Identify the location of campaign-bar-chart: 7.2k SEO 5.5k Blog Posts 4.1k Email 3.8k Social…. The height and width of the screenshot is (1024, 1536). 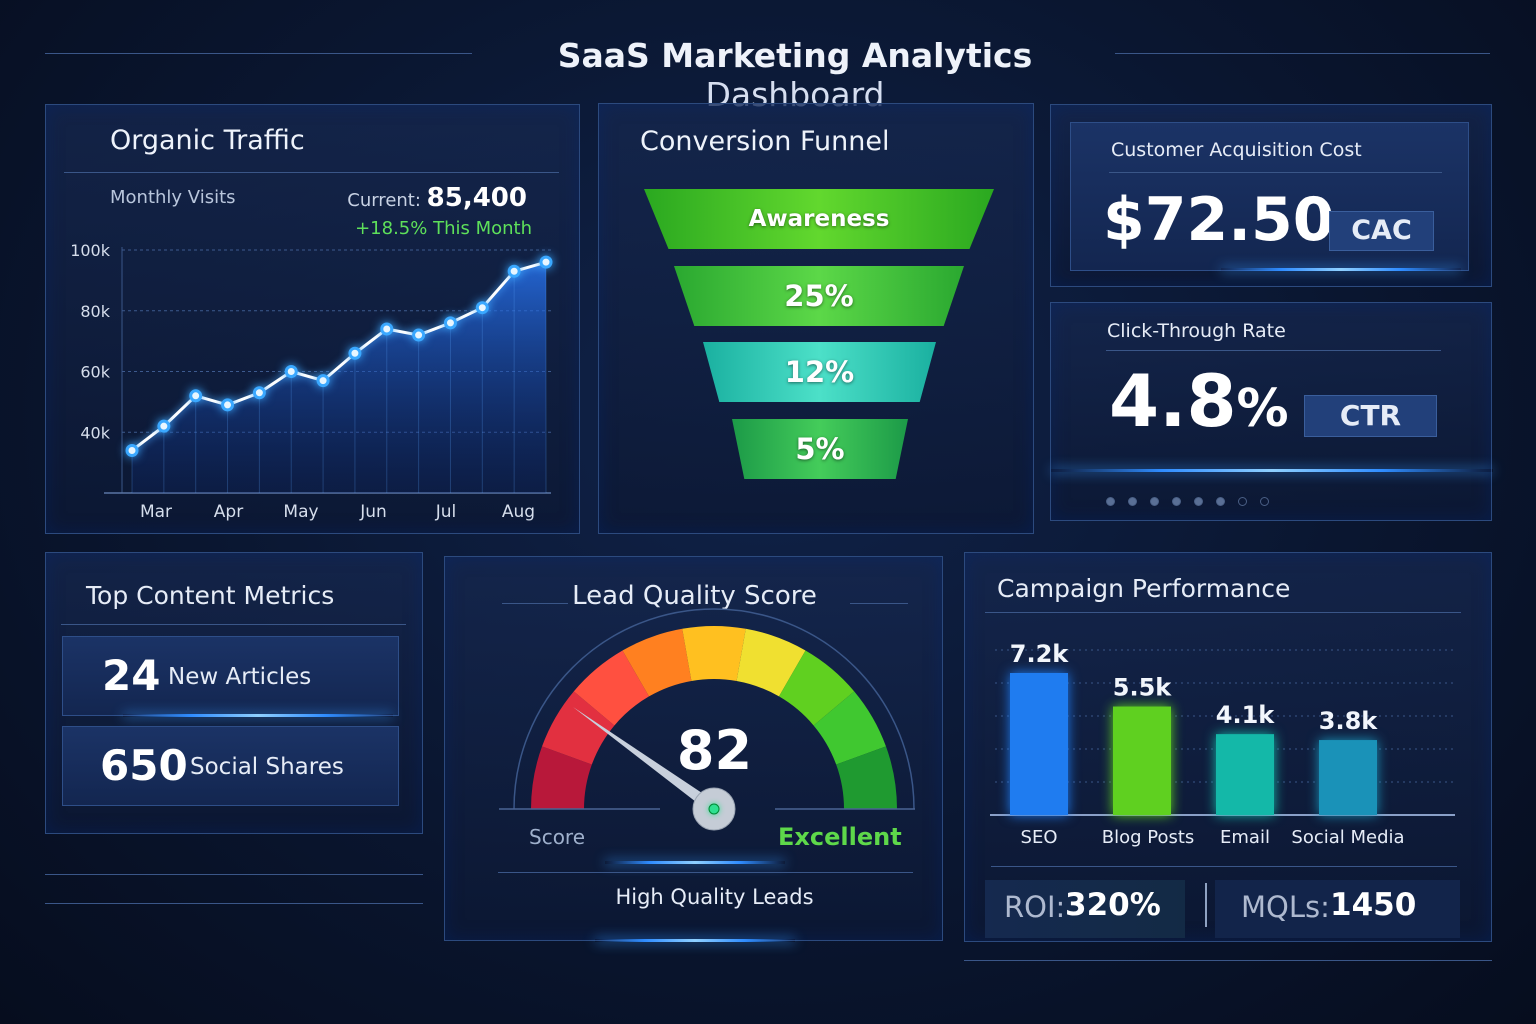
(1222, 744).